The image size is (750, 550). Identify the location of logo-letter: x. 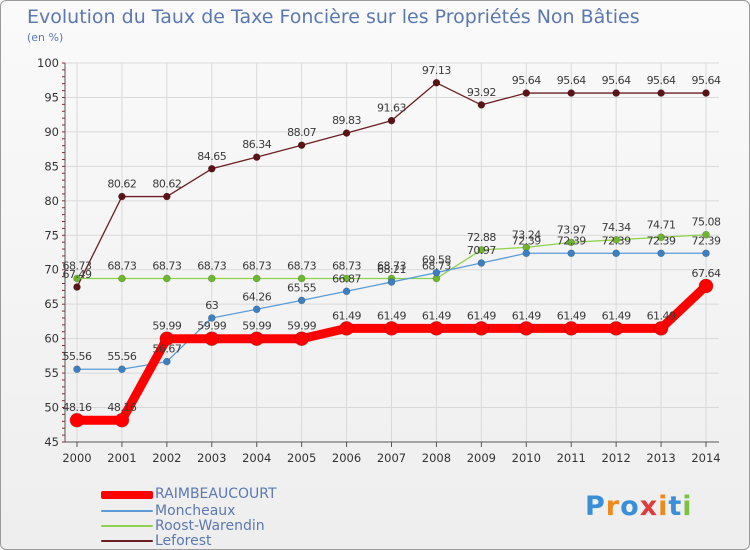
(649, 506).